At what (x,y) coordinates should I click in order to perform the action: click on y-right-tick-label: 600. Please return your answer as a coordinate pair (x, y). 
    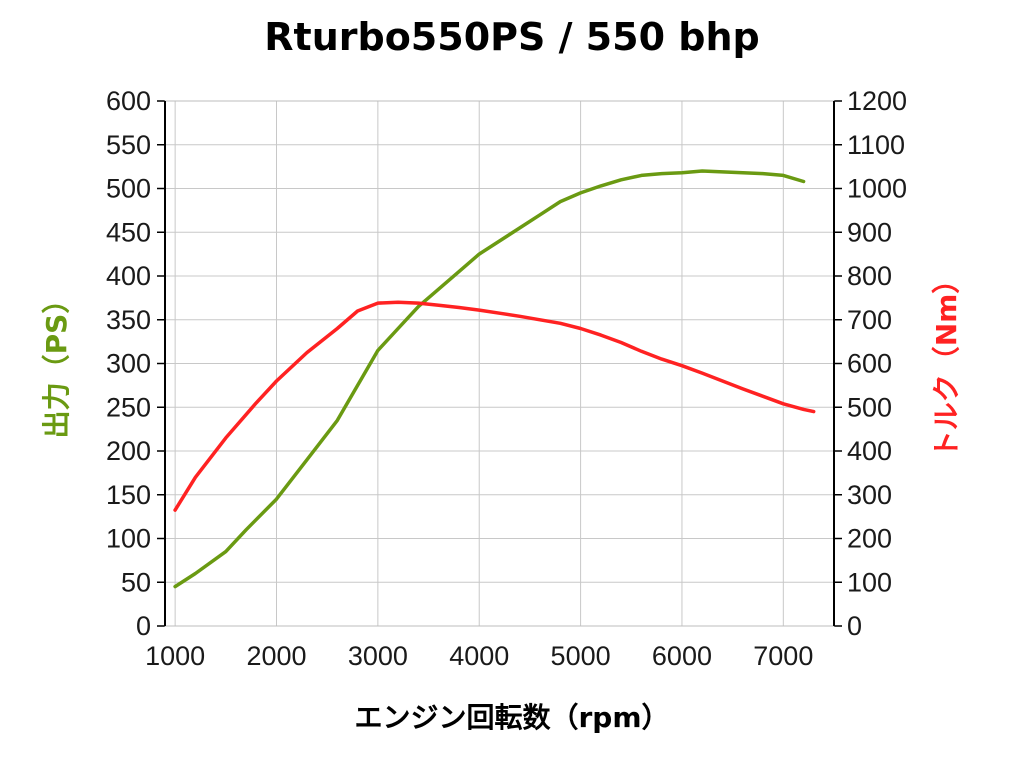
    Looking at the image, I should click on (869, 364).